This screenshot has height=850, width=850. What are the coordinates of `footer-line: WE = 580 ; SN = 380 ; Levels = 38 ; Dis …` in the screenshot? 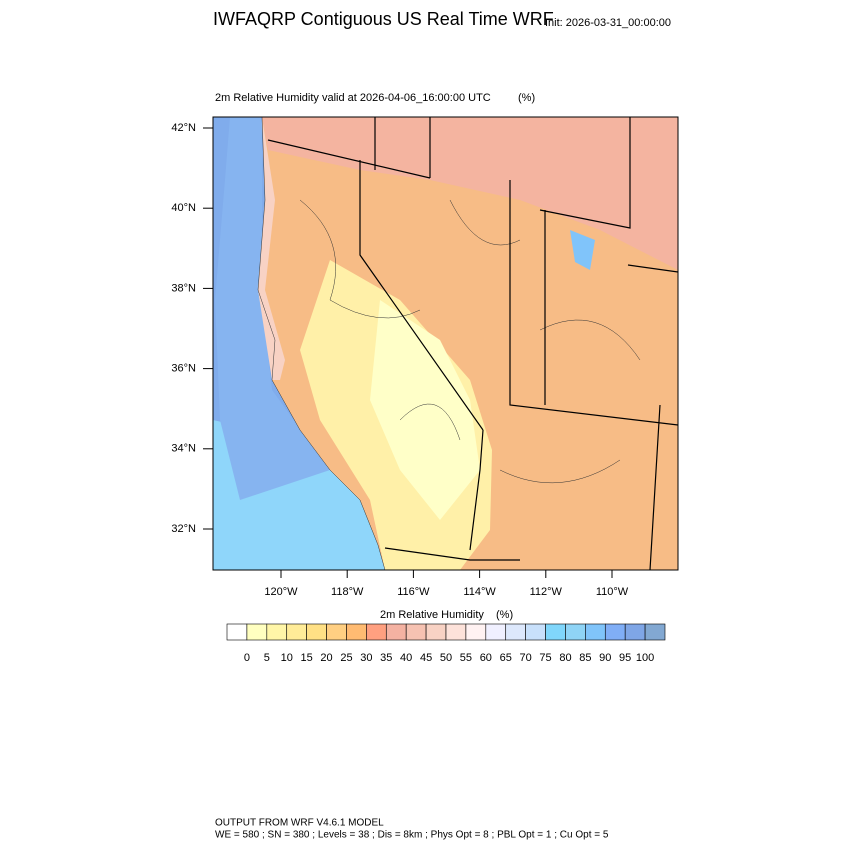 It's located at (412, 835).